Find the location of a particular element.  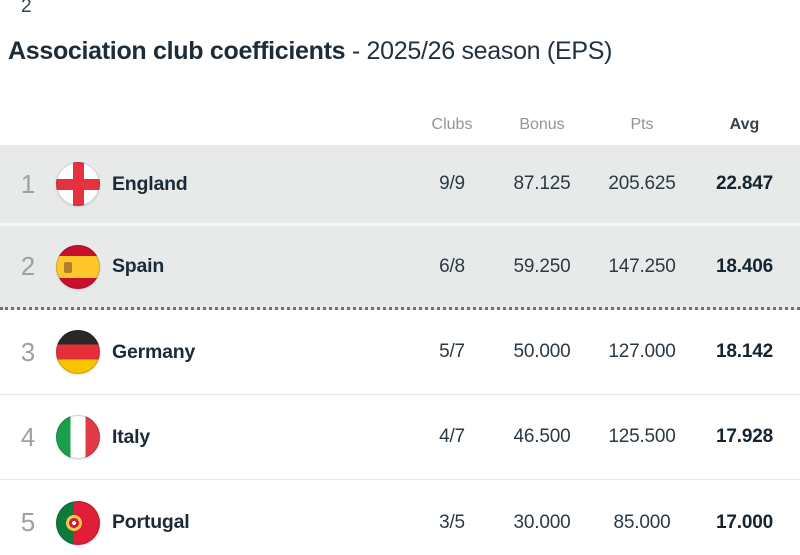

bonus-value: 30.000 is located at coordinates (542, 522).